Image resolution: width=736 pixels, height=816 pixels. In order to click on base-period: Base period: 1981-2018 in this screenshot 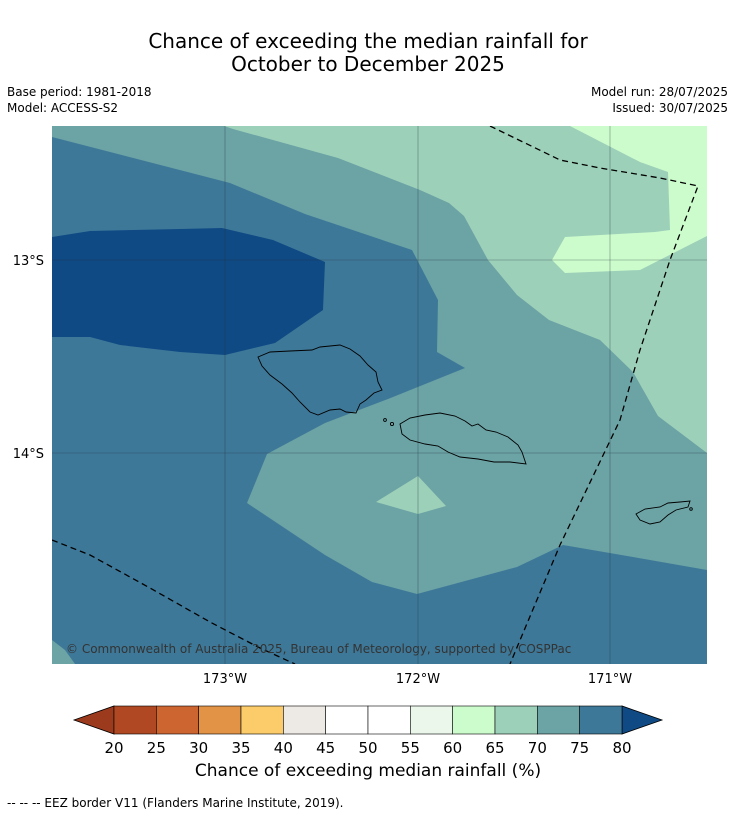, I will do `click(79, 92)`.